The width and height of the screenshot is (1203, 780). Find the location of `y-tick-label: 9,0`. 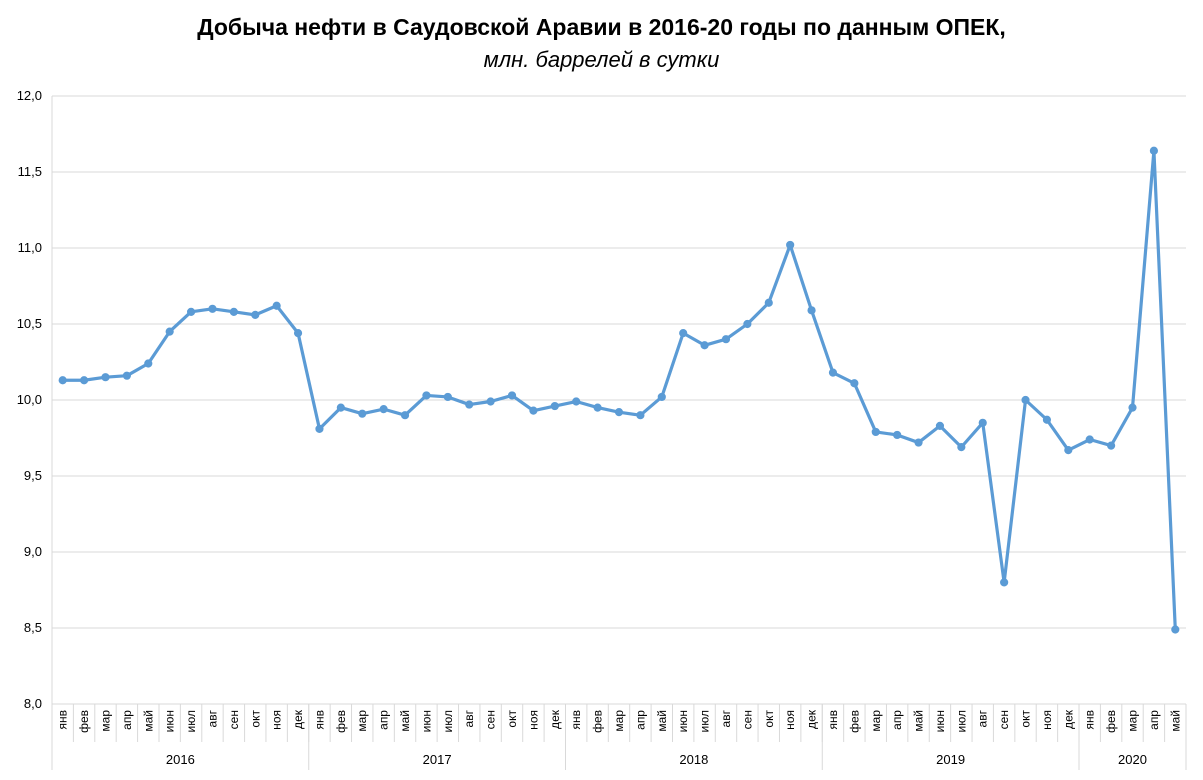

y-tick-label: 9,0 is located at coordinates (33, 551).